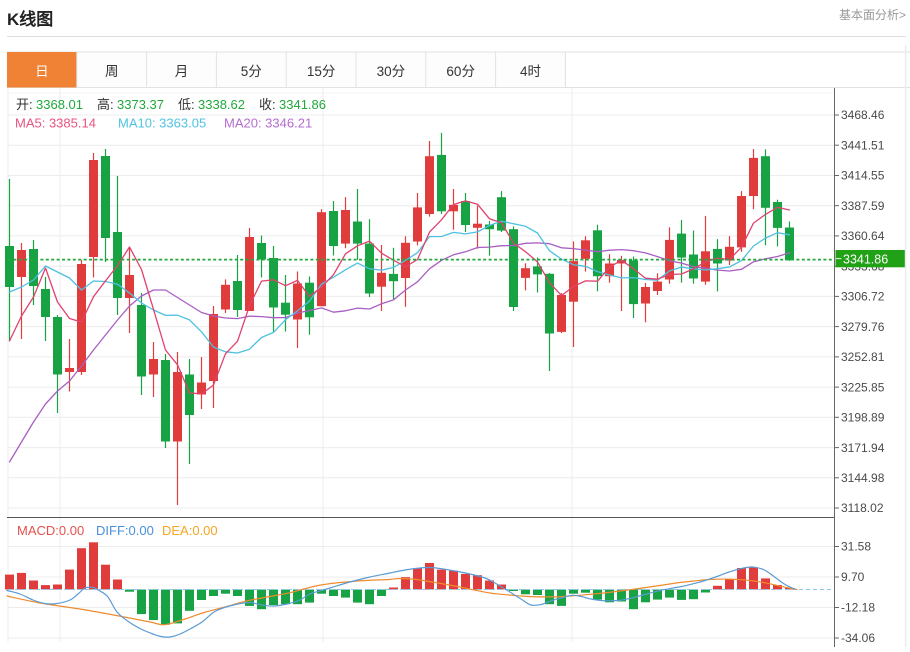  Describe the element at coordinates (251, 71) in the screenshot. I see `svg-text: 5分` at that location.